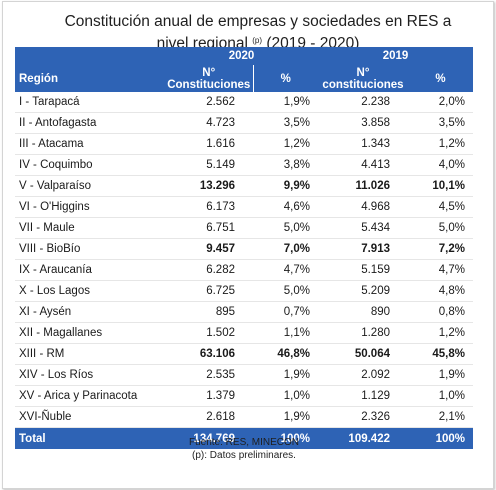  Describe the element at coordinates (363, 438) in the screenshot. I see `total-constituciones-2019: 109.422` at that location.